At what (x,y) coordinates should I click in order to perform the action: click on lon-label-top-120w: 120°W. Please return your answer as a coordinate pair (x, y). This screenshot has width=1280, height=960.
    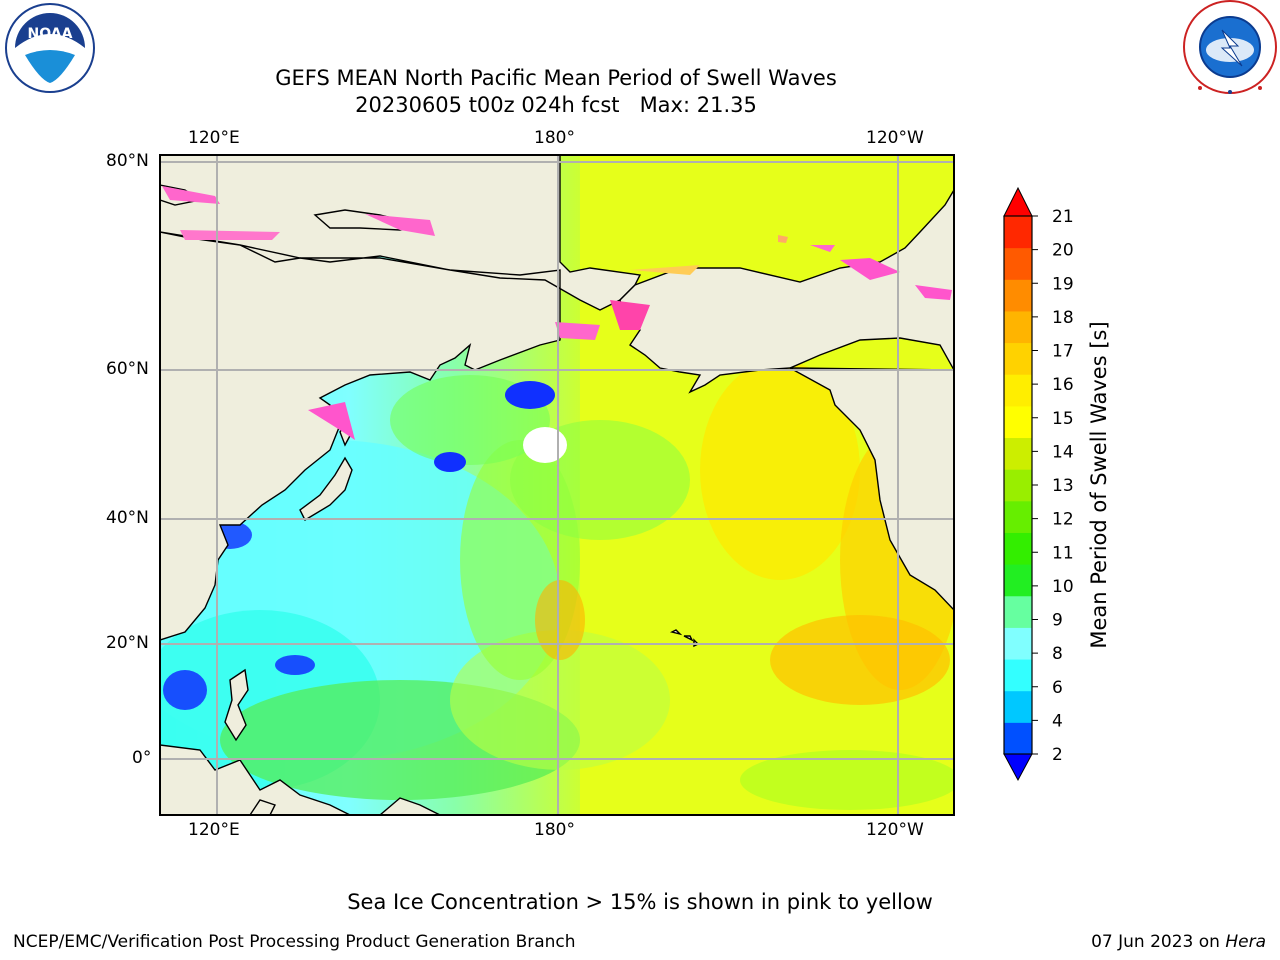
    Looking at the image, I should click on (895, 138).